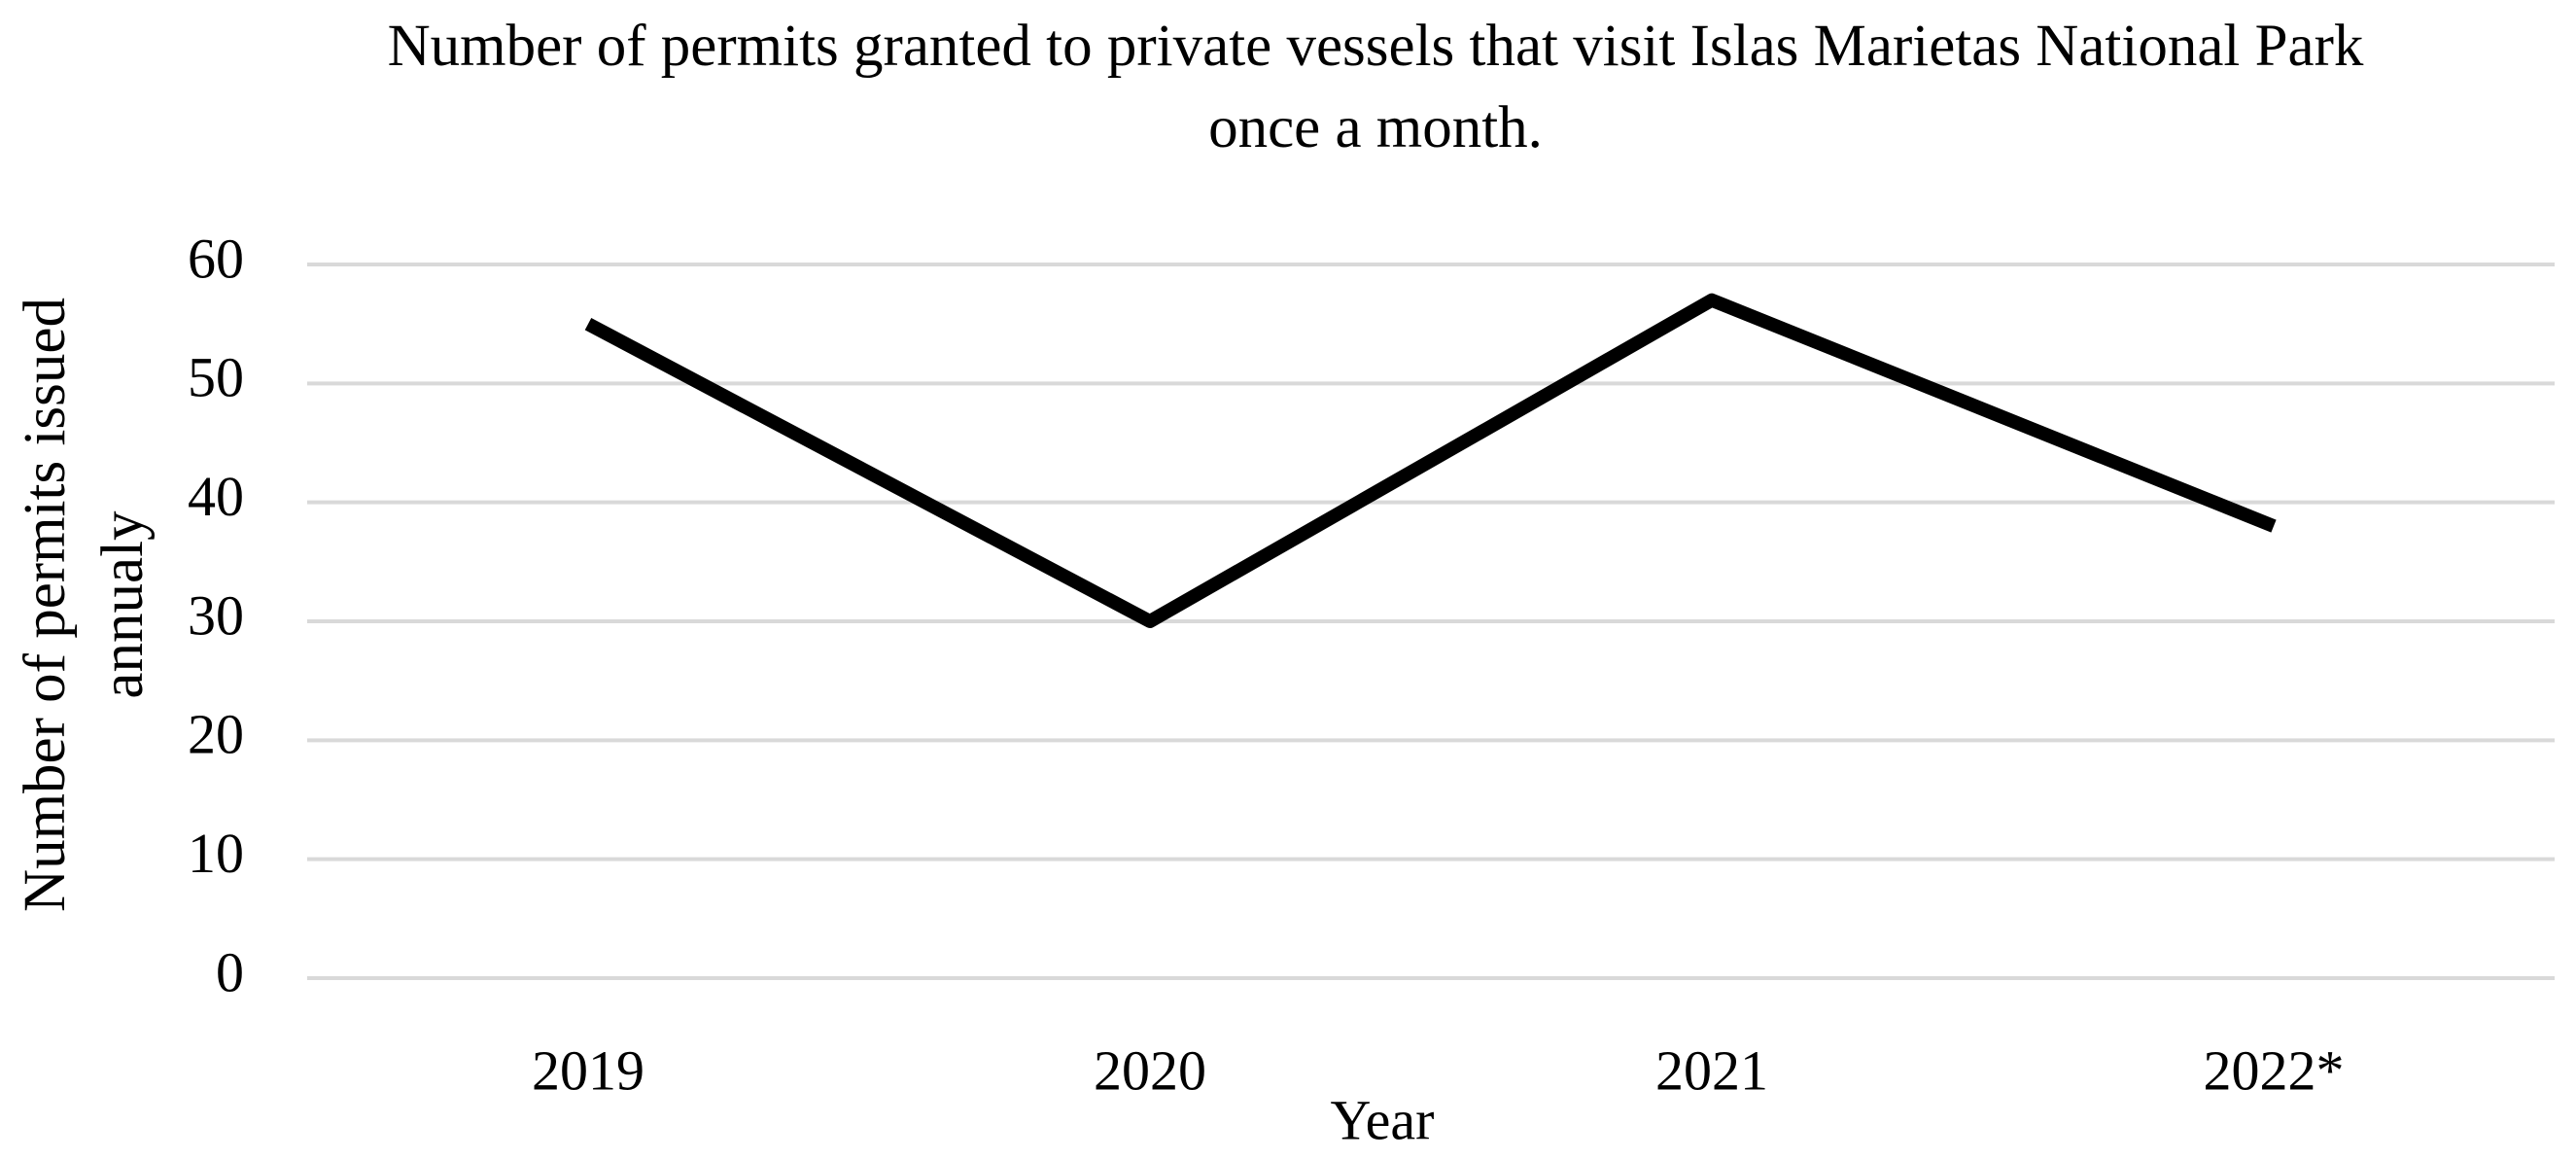 Image resolution: width=2576 pixels, height=1159 pixels. What do you see at coordinates (1150, 1070) in the screenshot?
I see `x-tick-label: 2020` at bounding box center [1150, 1070].